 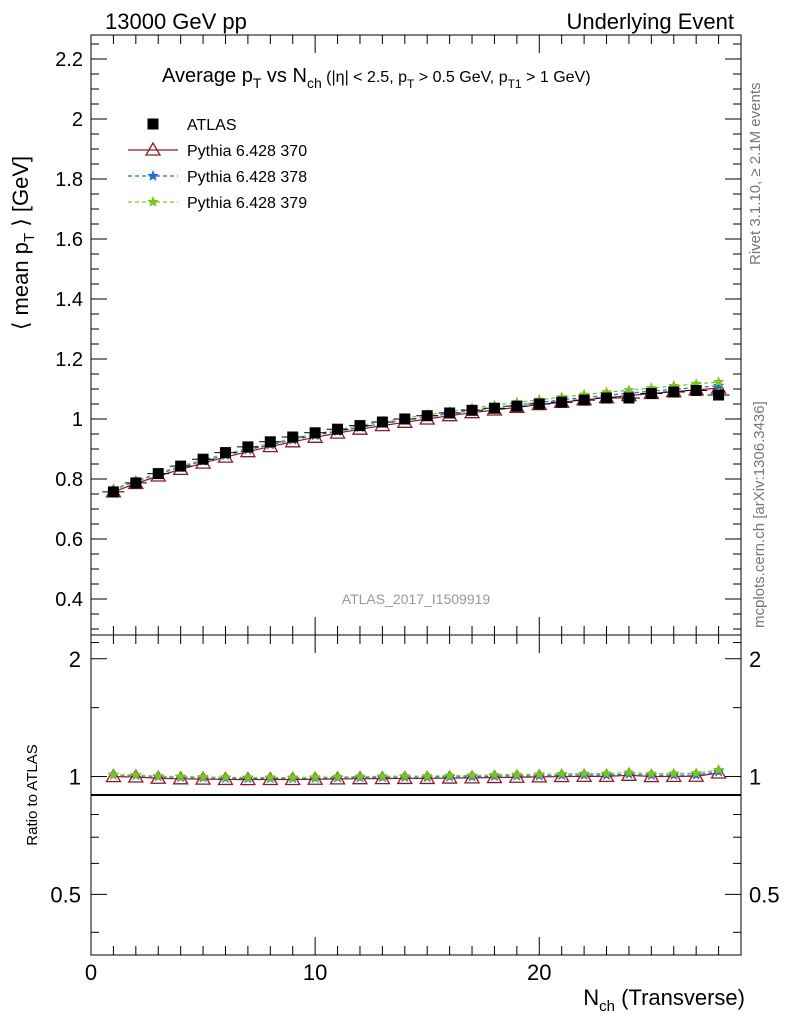 I want to click on y-tick-label: 2.2, so click(x=69, y=60).